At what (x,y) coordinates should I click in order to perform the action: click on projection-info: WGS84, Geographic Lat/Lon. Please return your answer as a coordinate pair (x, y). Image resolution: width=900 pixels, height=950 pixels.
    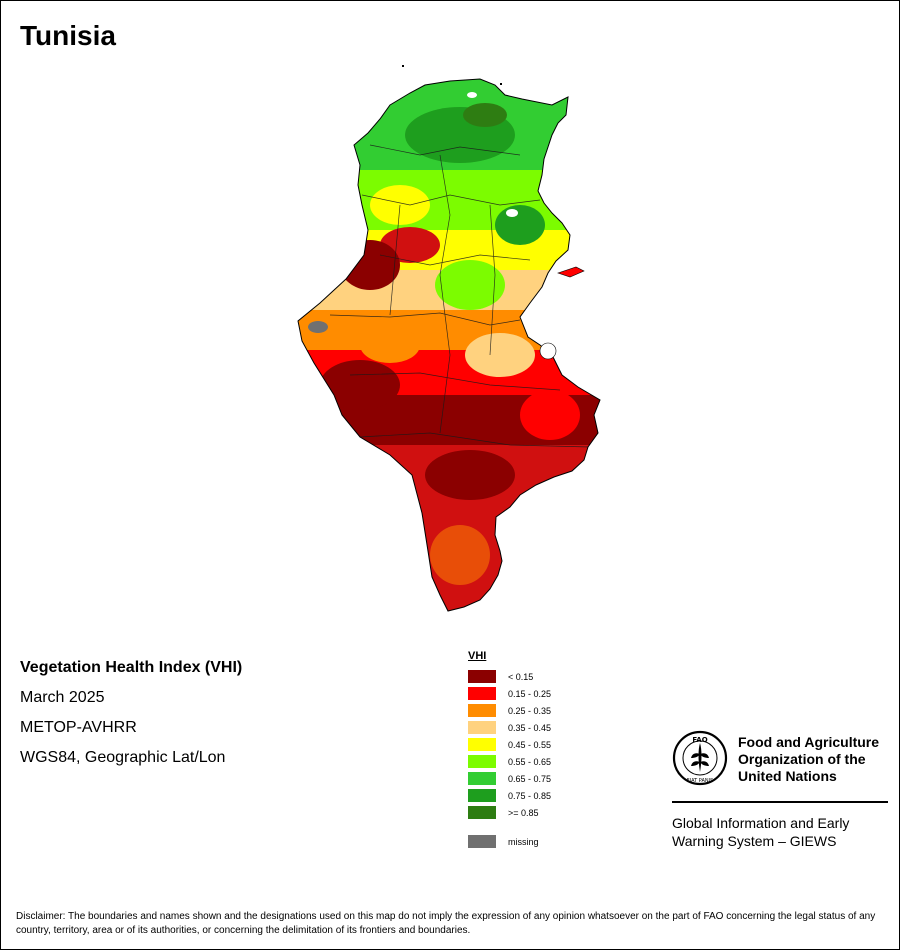
    Looking at the image, I should click on (123, 757).